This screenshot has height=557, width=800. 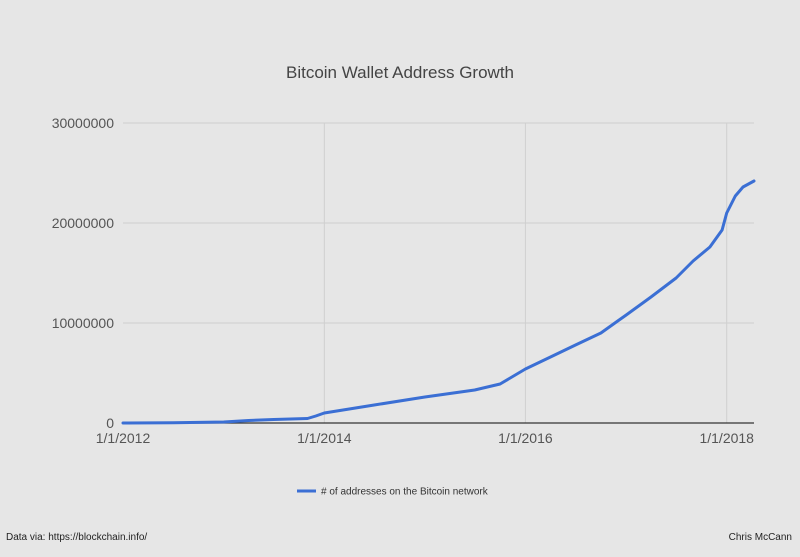 I want to click on legend: # of addresses on the Bitcoin network, so click(x=393, y=492).